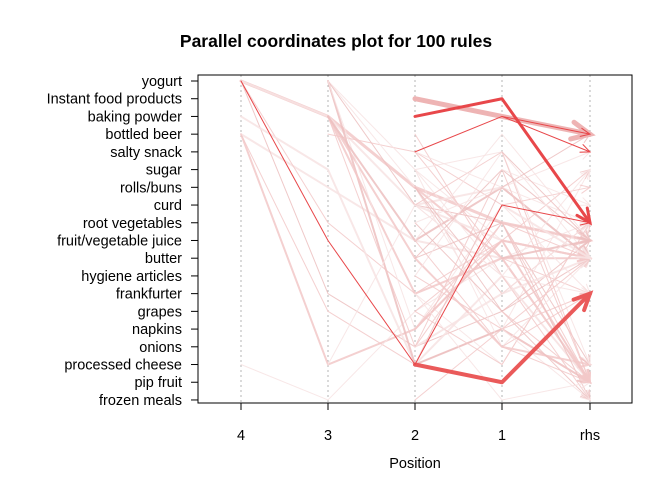  Describe the element at coordinates (162, 82) in the screenshot. I see `item-label: yogurt` at that location.